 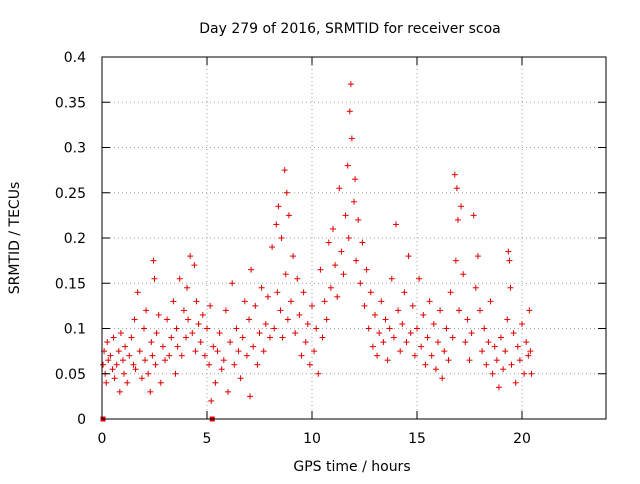 I want to click on y-tick-label: 0.1, so click(x=75, y=330).